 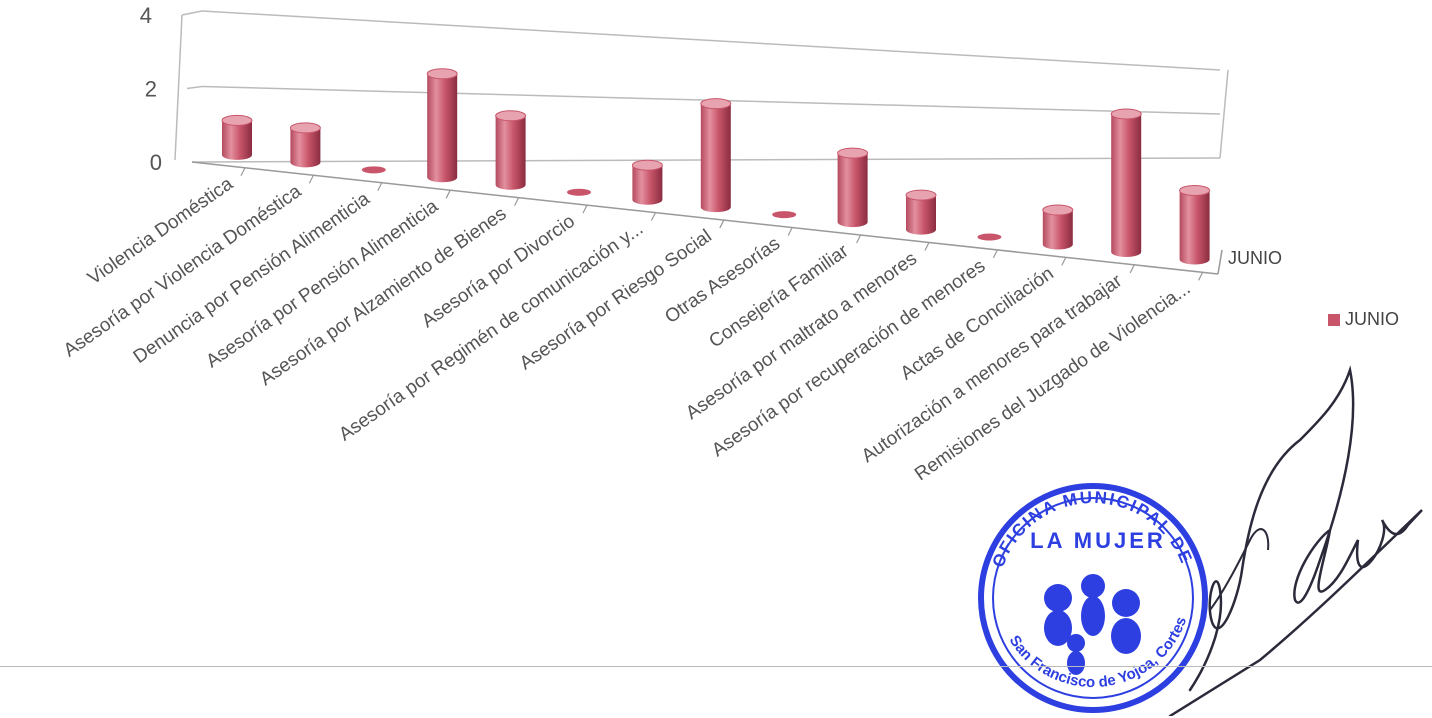 What do you see at coordinates (716, 666) in the screenshot?
I see `page-divider` at bounding box center [716, 666].